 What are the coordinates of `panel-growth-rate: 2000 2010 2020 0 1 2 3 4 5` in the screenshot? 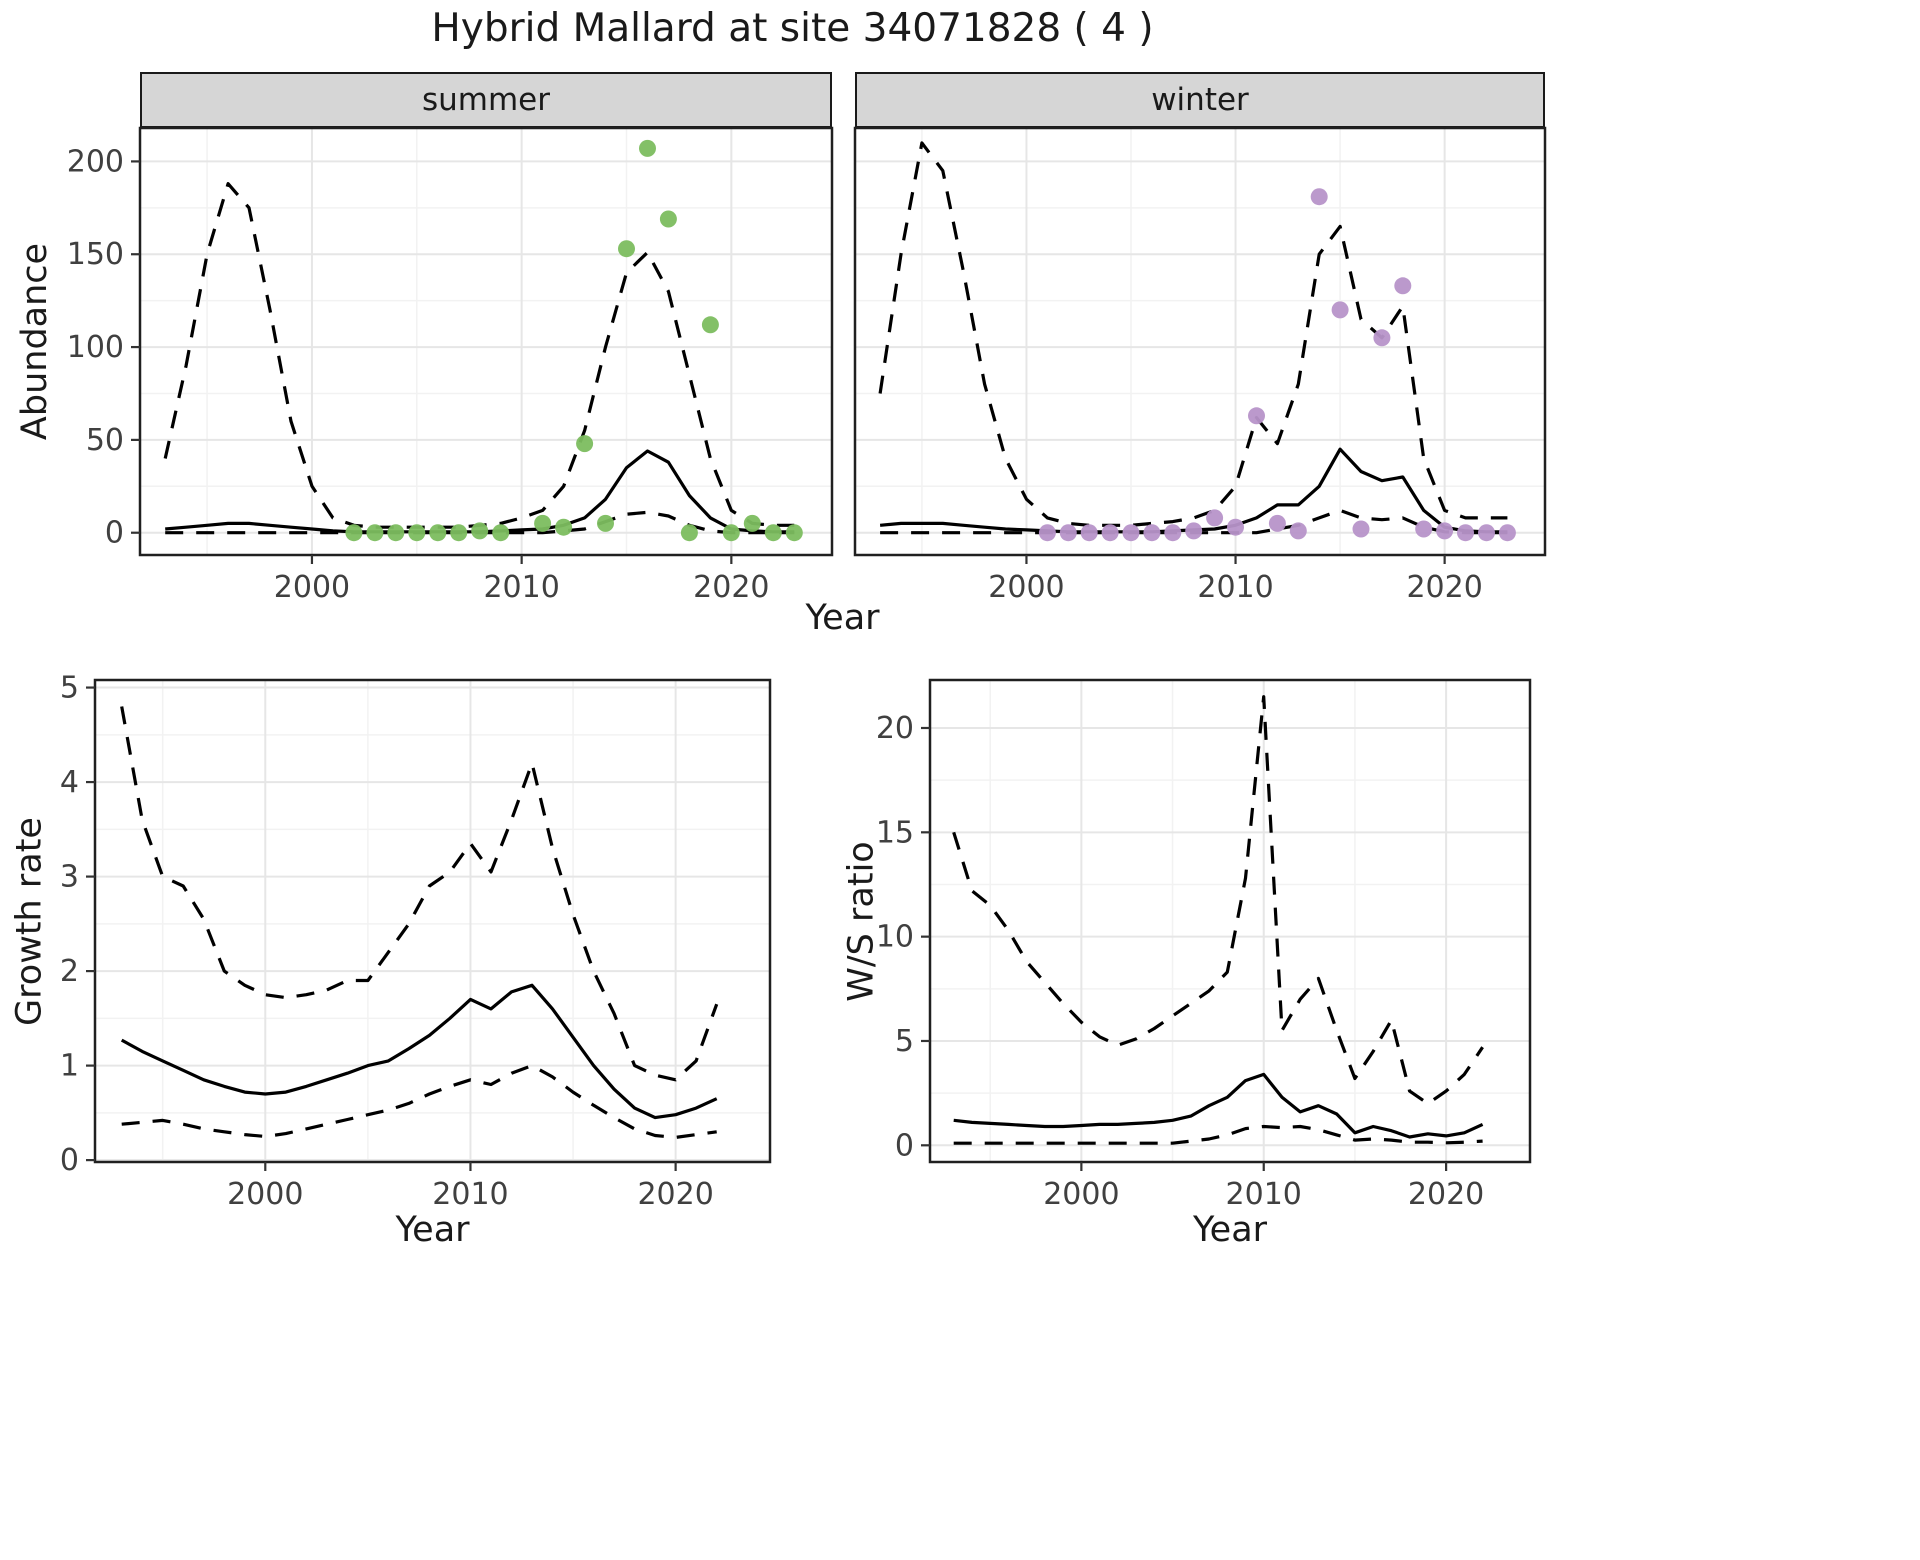 It's located at (416, 941).